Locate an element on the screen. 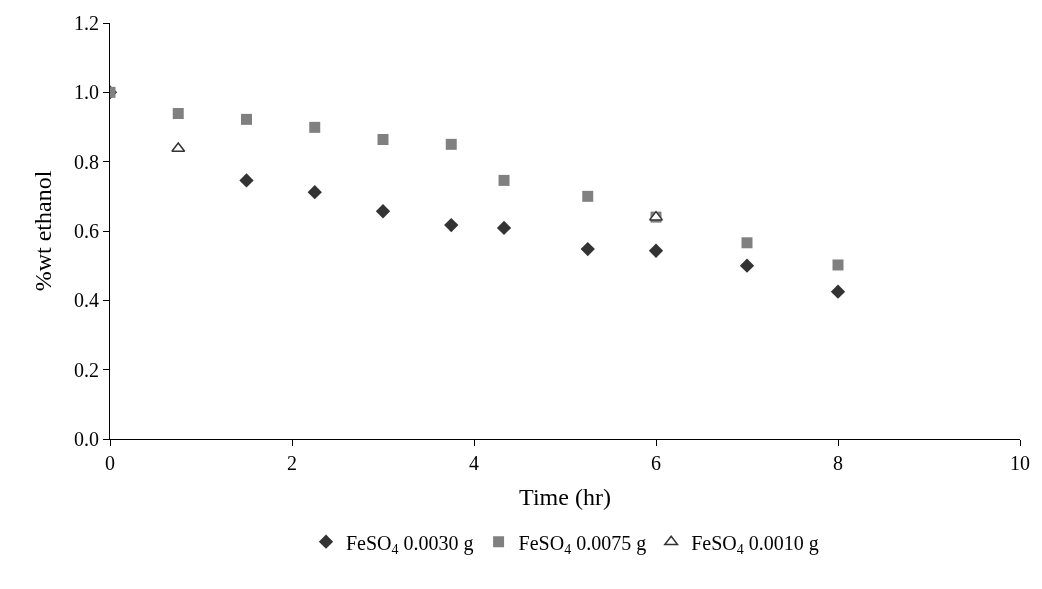  x-tick-label: 6 is located at coordinates (656, 463).